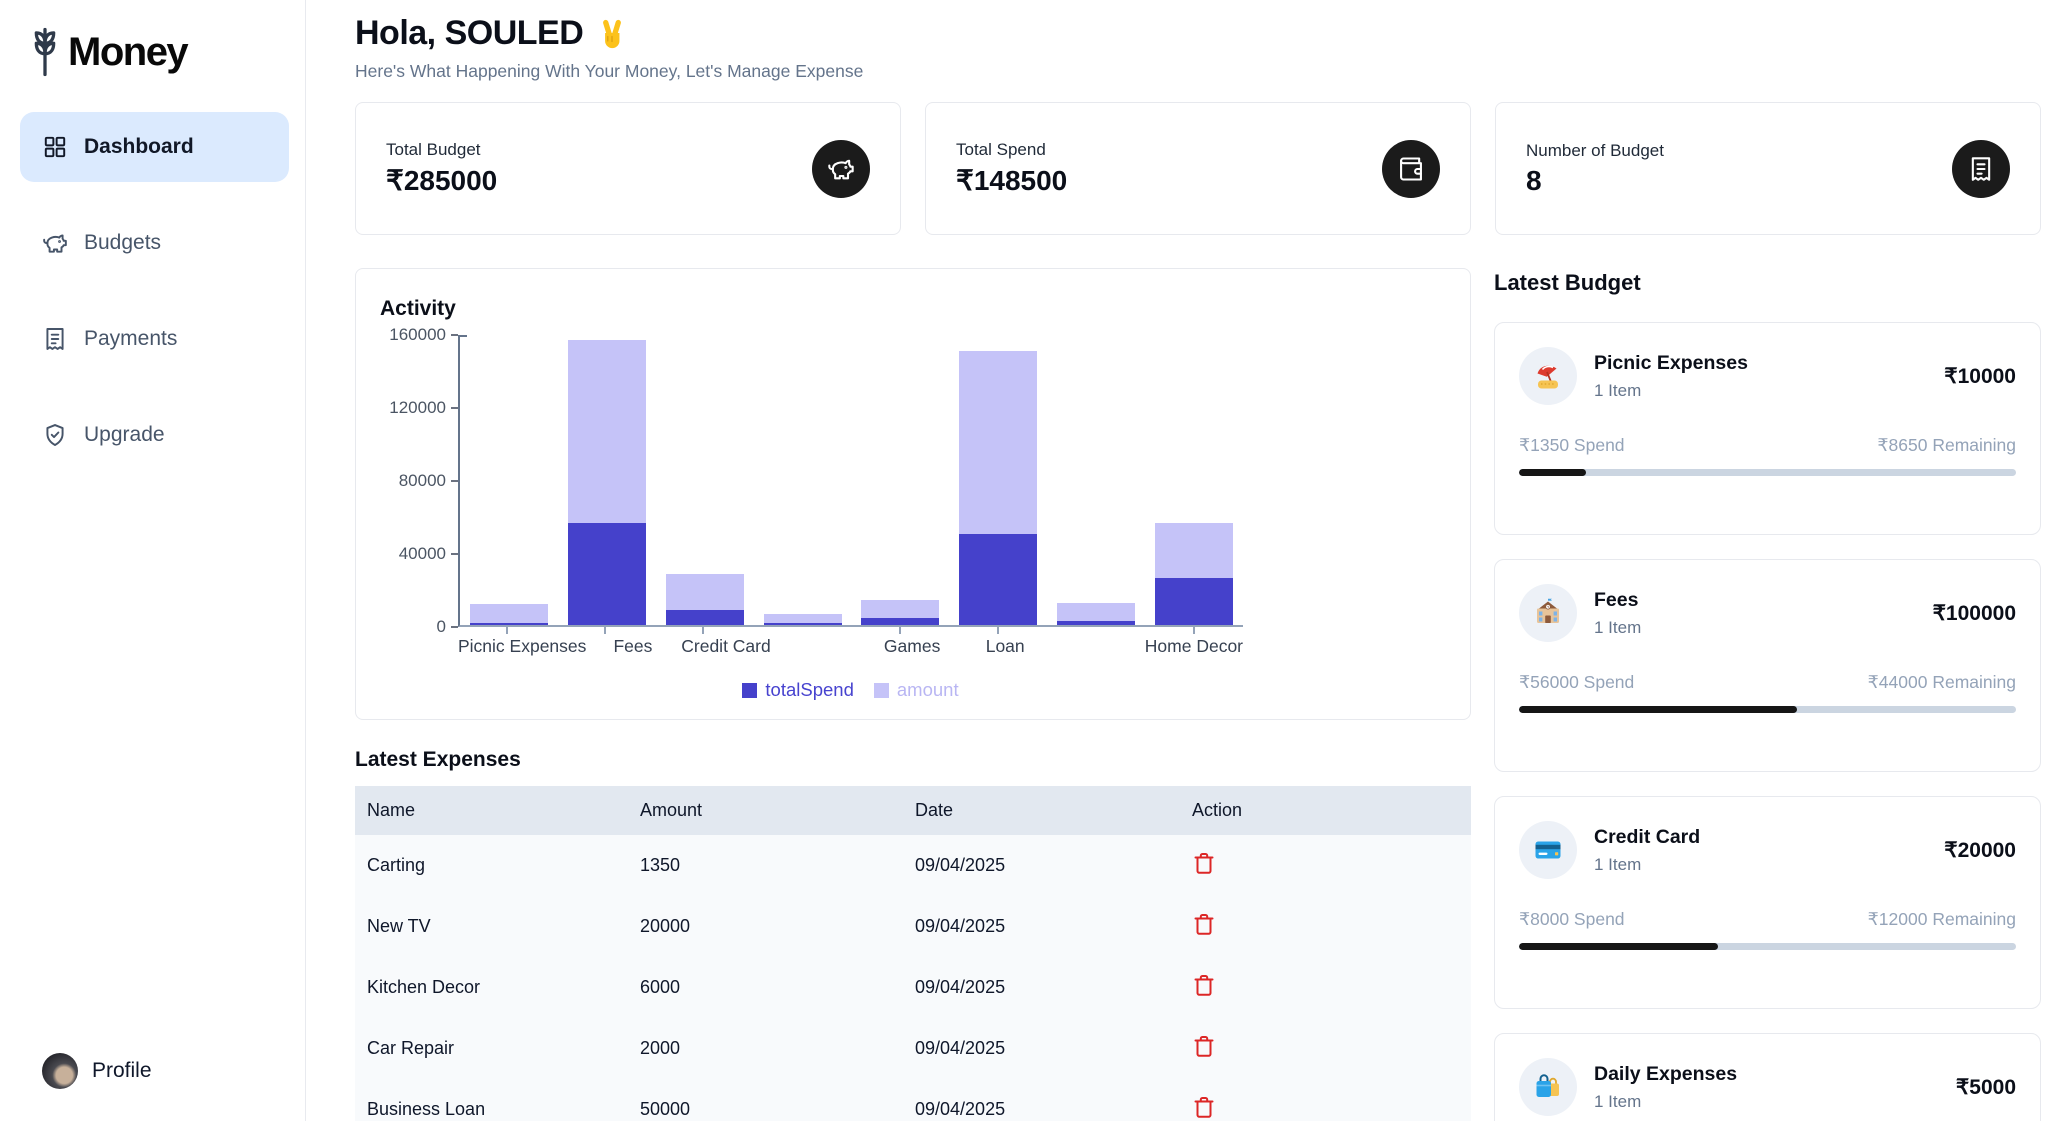 The width and height of the screenshot is (2048, 1121). What do you see at coordinates (433, 149) in the screenshot?
I see `stat-label: Total Budget` at bounding box center [433, 149].